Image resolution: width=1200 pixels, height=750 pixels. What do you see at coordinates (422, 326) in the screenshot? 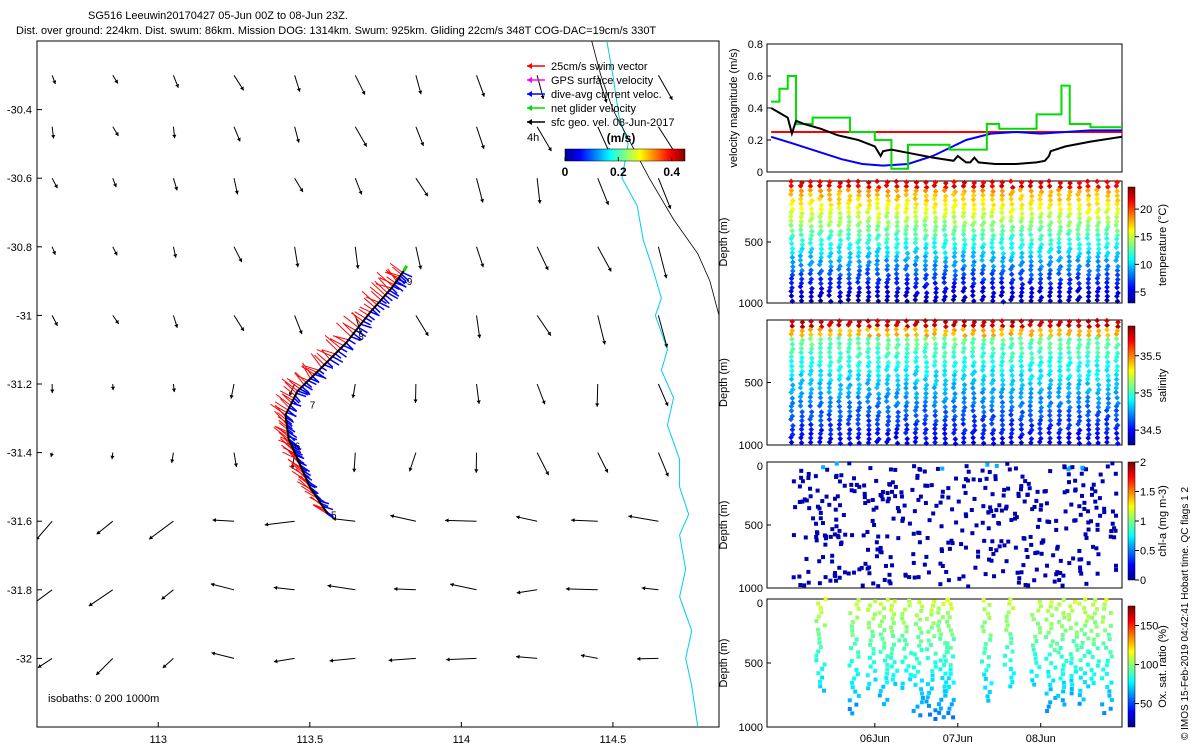
I see `current-vector-shaft` at bounding box center [422, 326].